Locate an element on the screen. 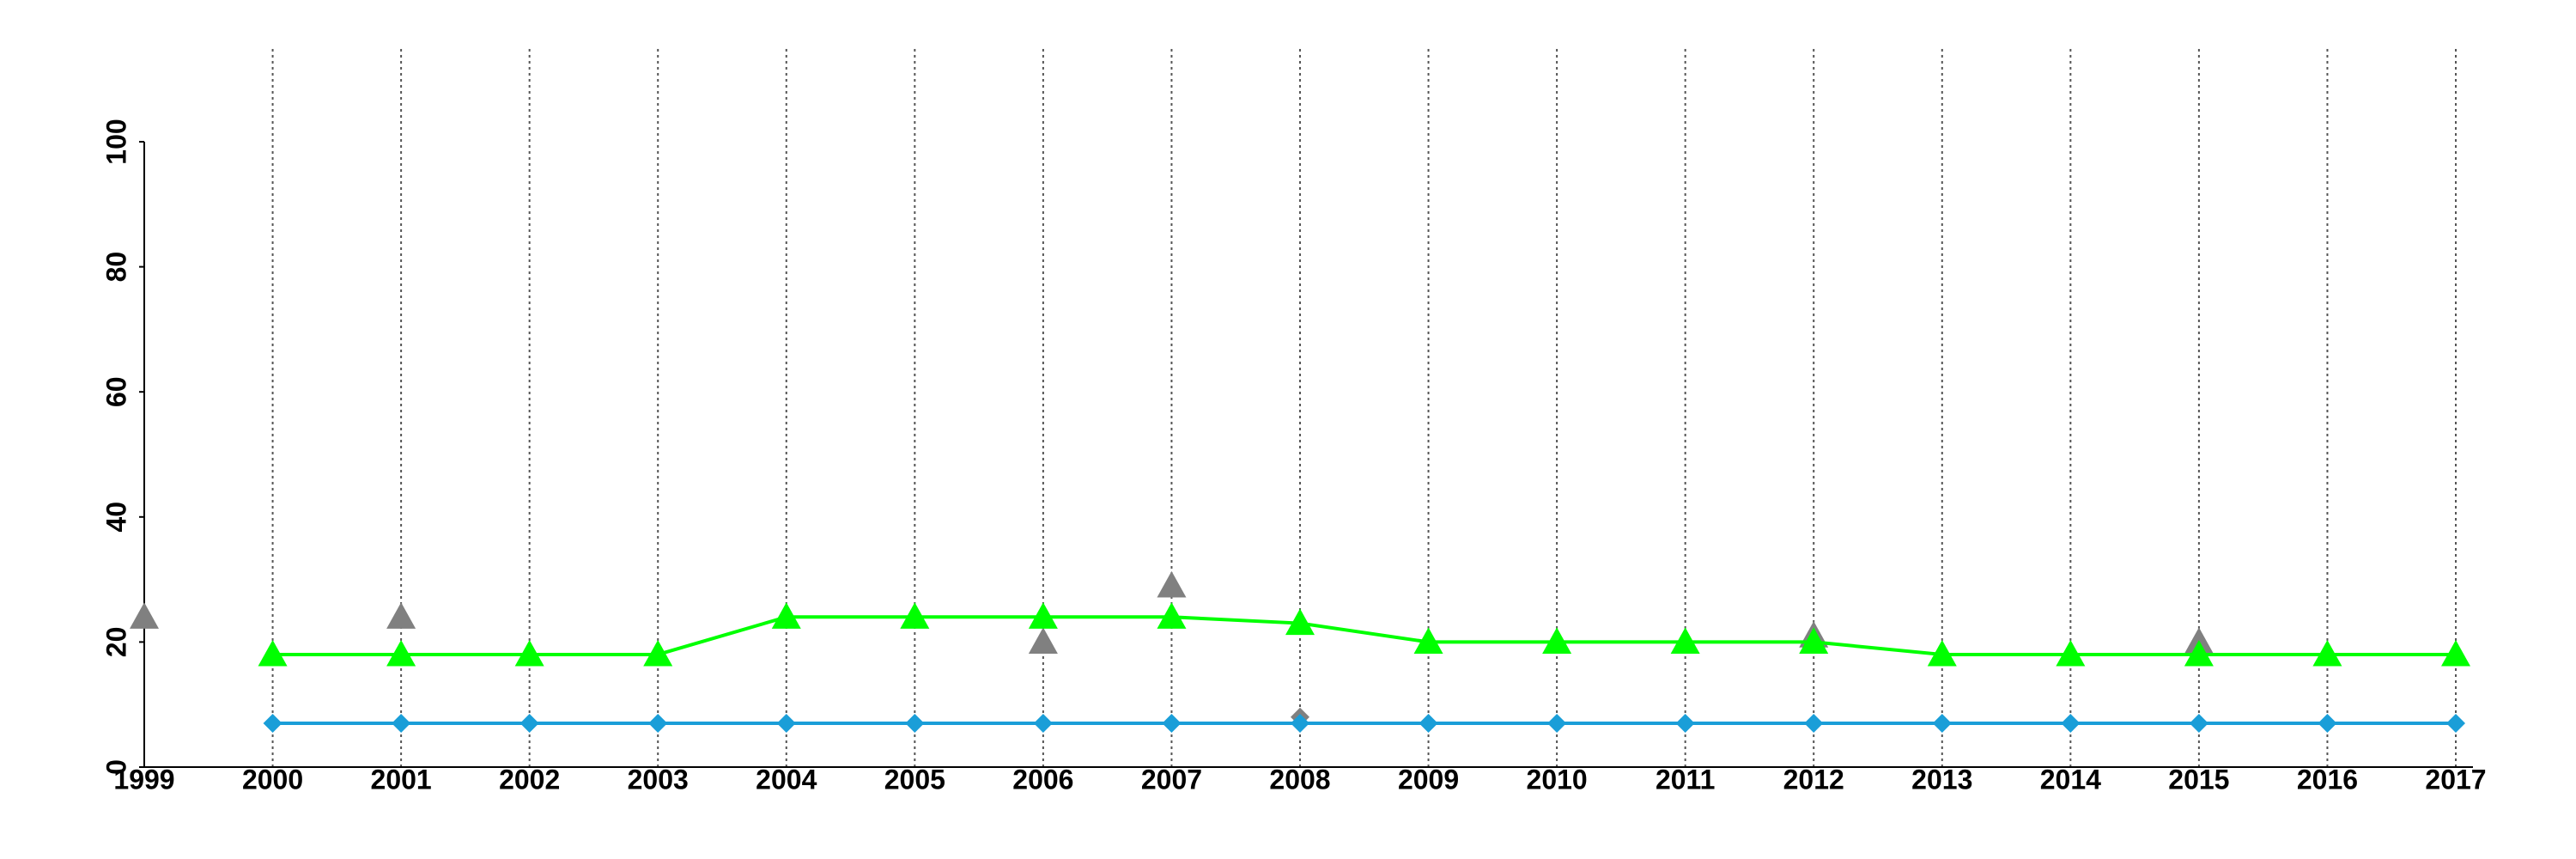 This screenshot has height=859, width=2576. x-tick-label: 2005 is located at coordinates (914, 780).